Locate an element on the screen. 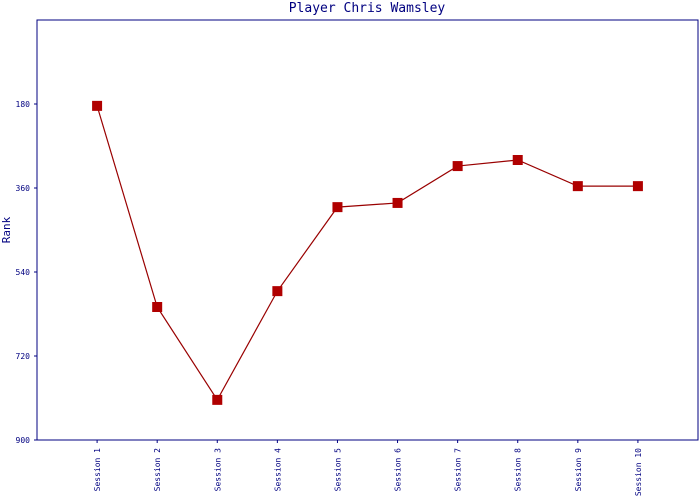 This screenshot has width=700, height=500. y-tick-label: 720 is located at coordinates (23, 356).